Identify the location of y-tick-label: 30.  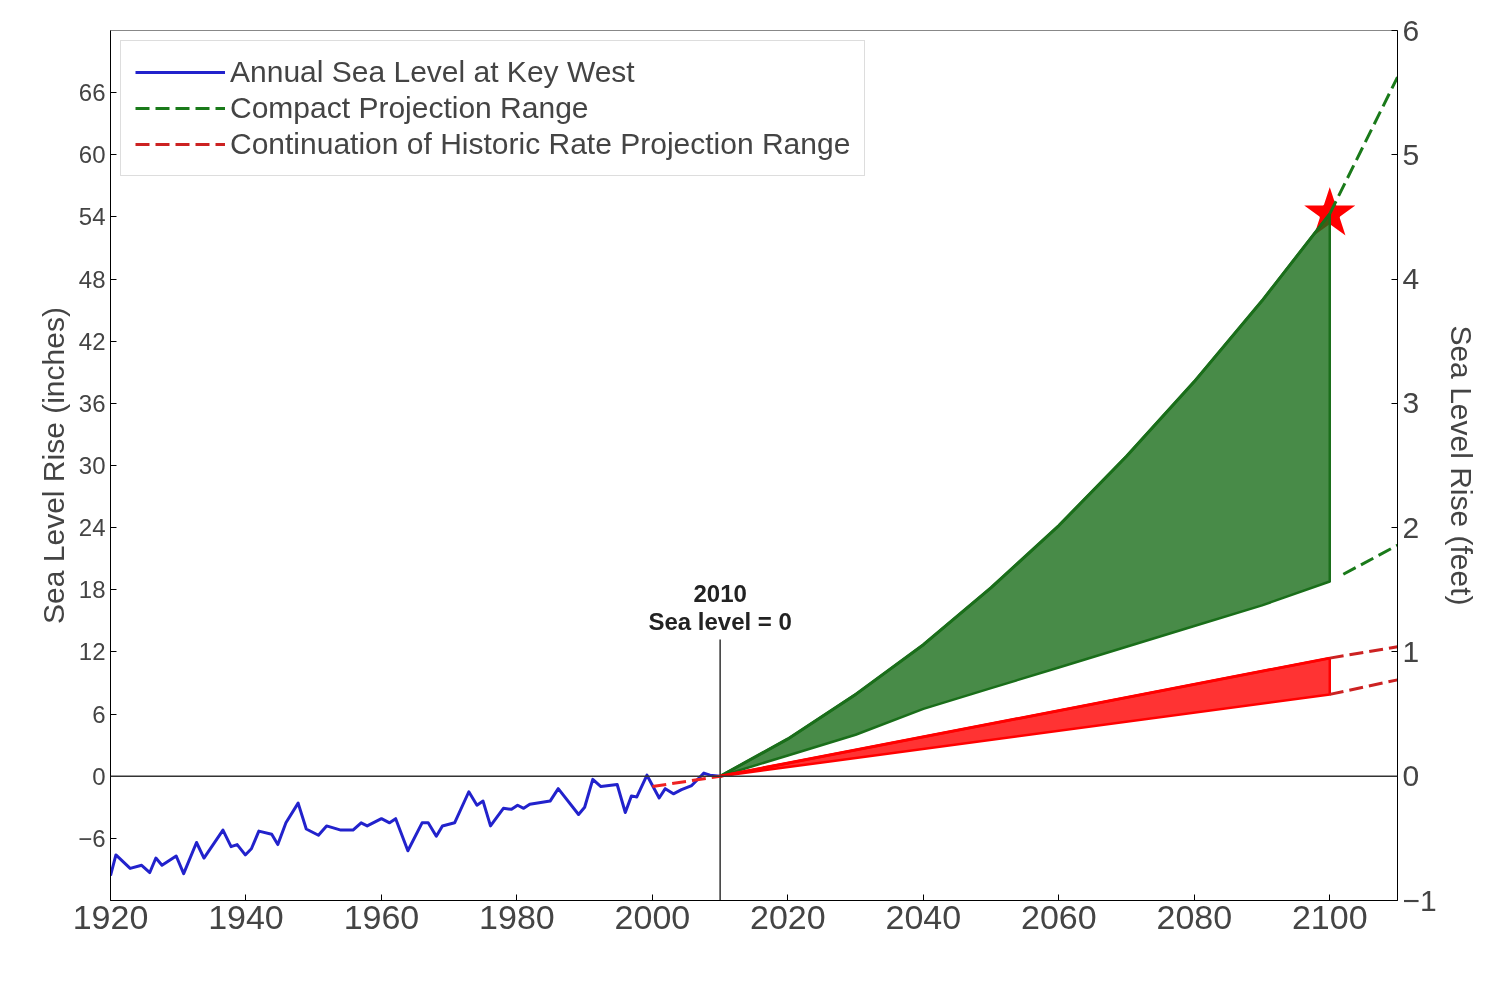
(92, 465).